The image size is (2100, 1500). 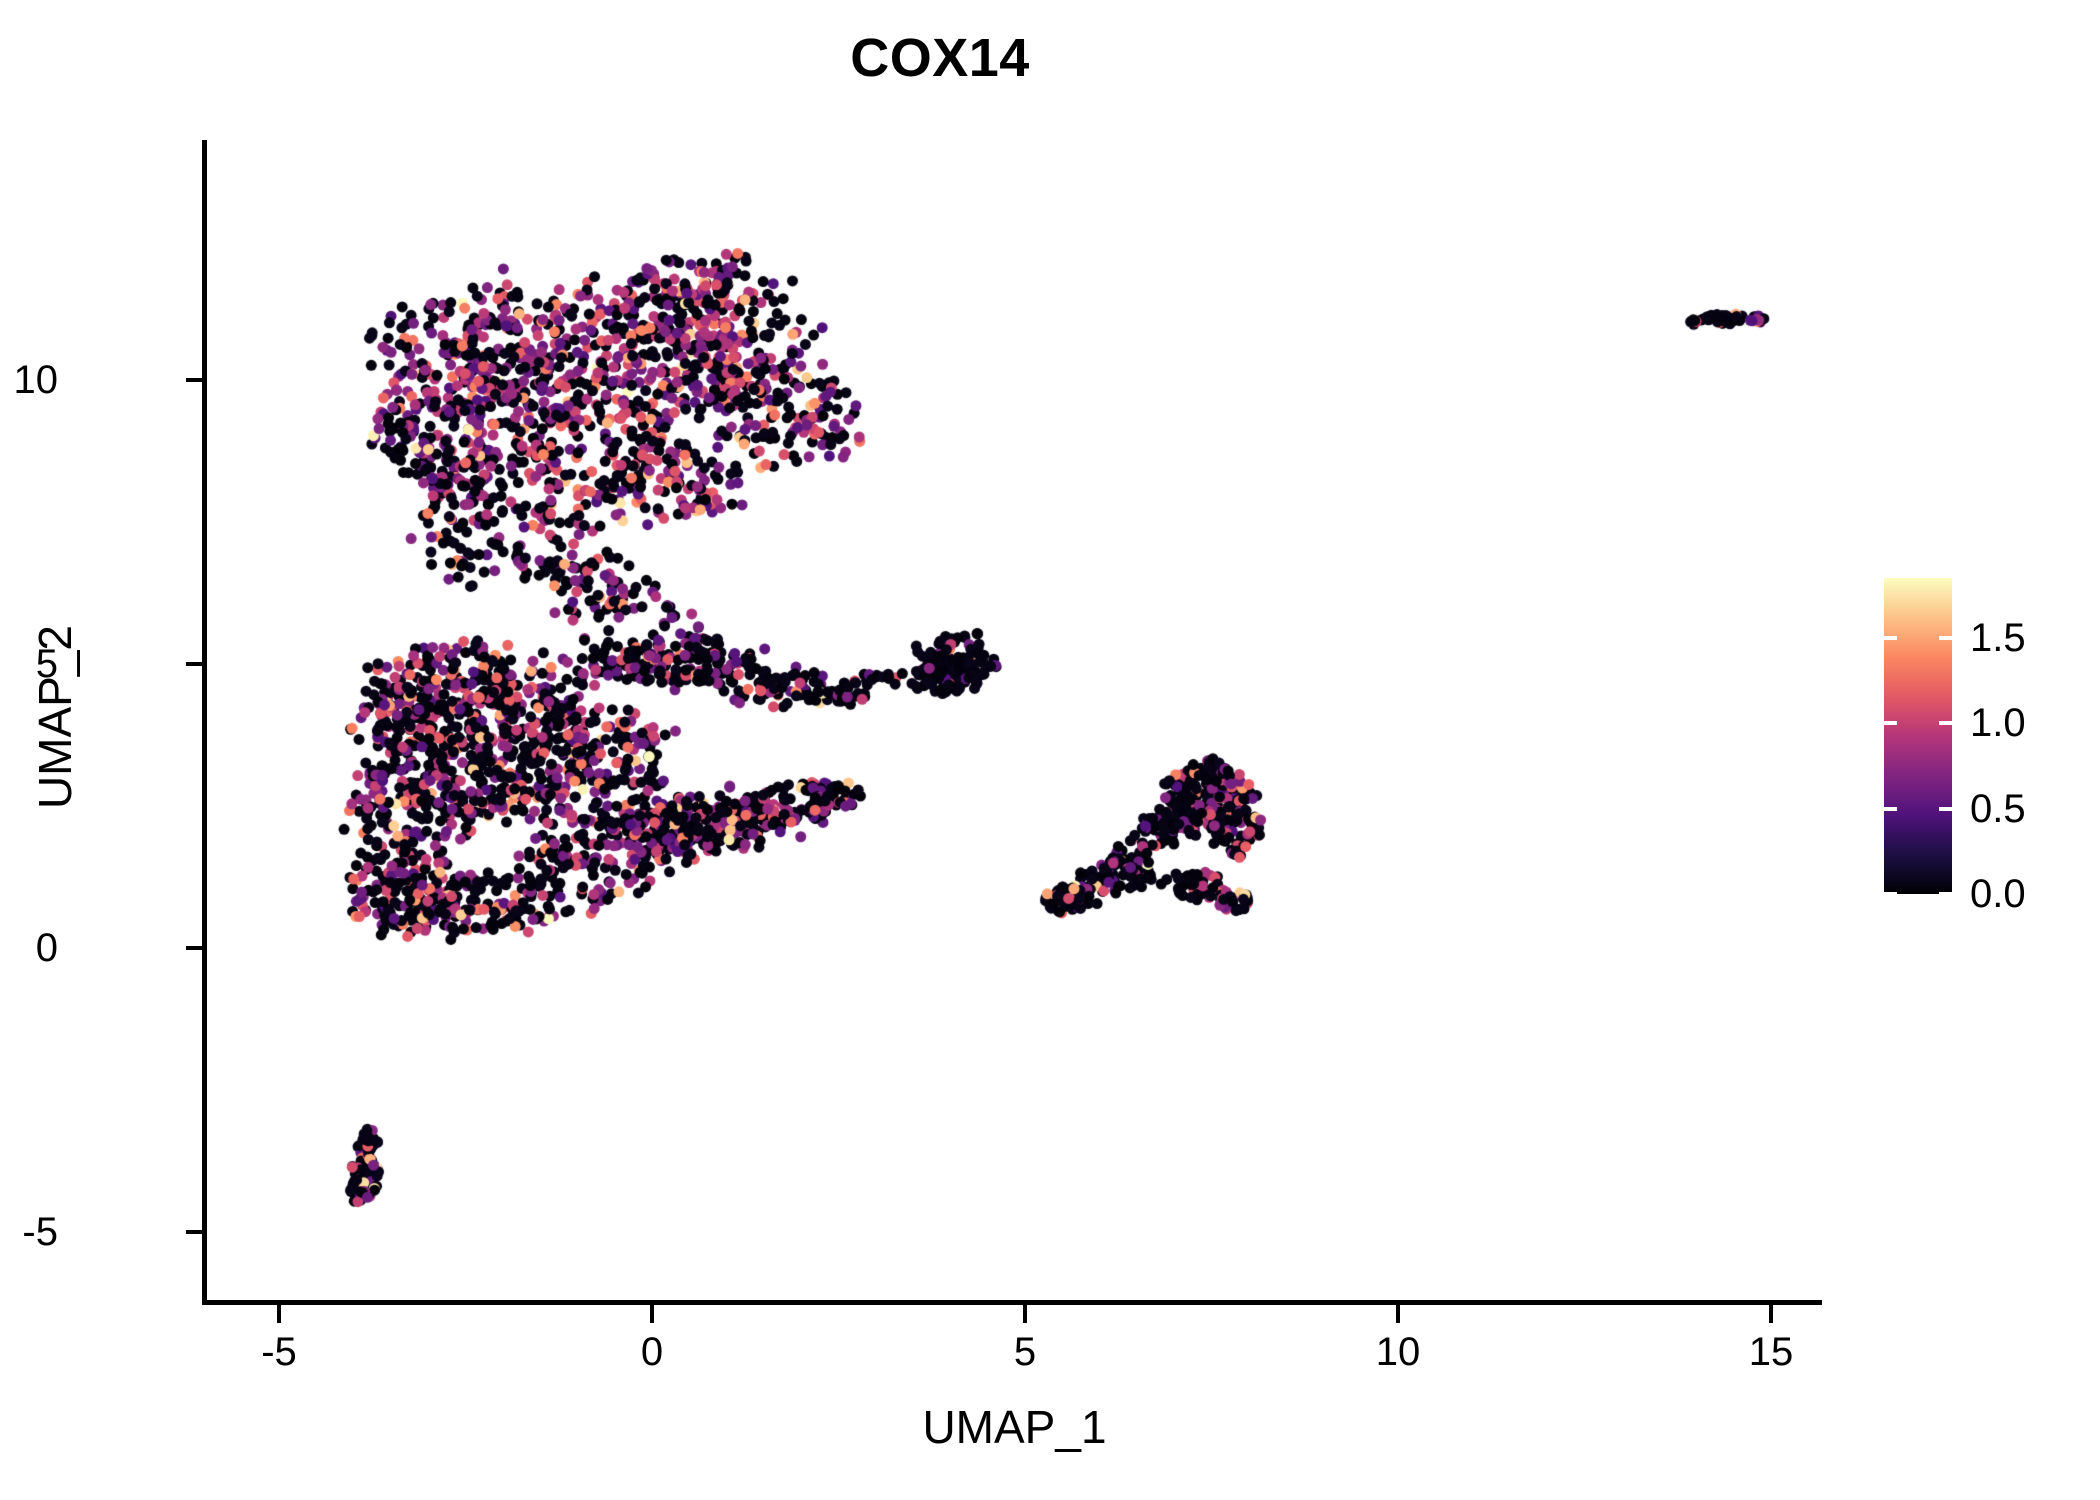 What do you see at coordinates (652, 1352) in the screenshot?
I see `x-tick-label: 0` at bounding box center [652, 1352].